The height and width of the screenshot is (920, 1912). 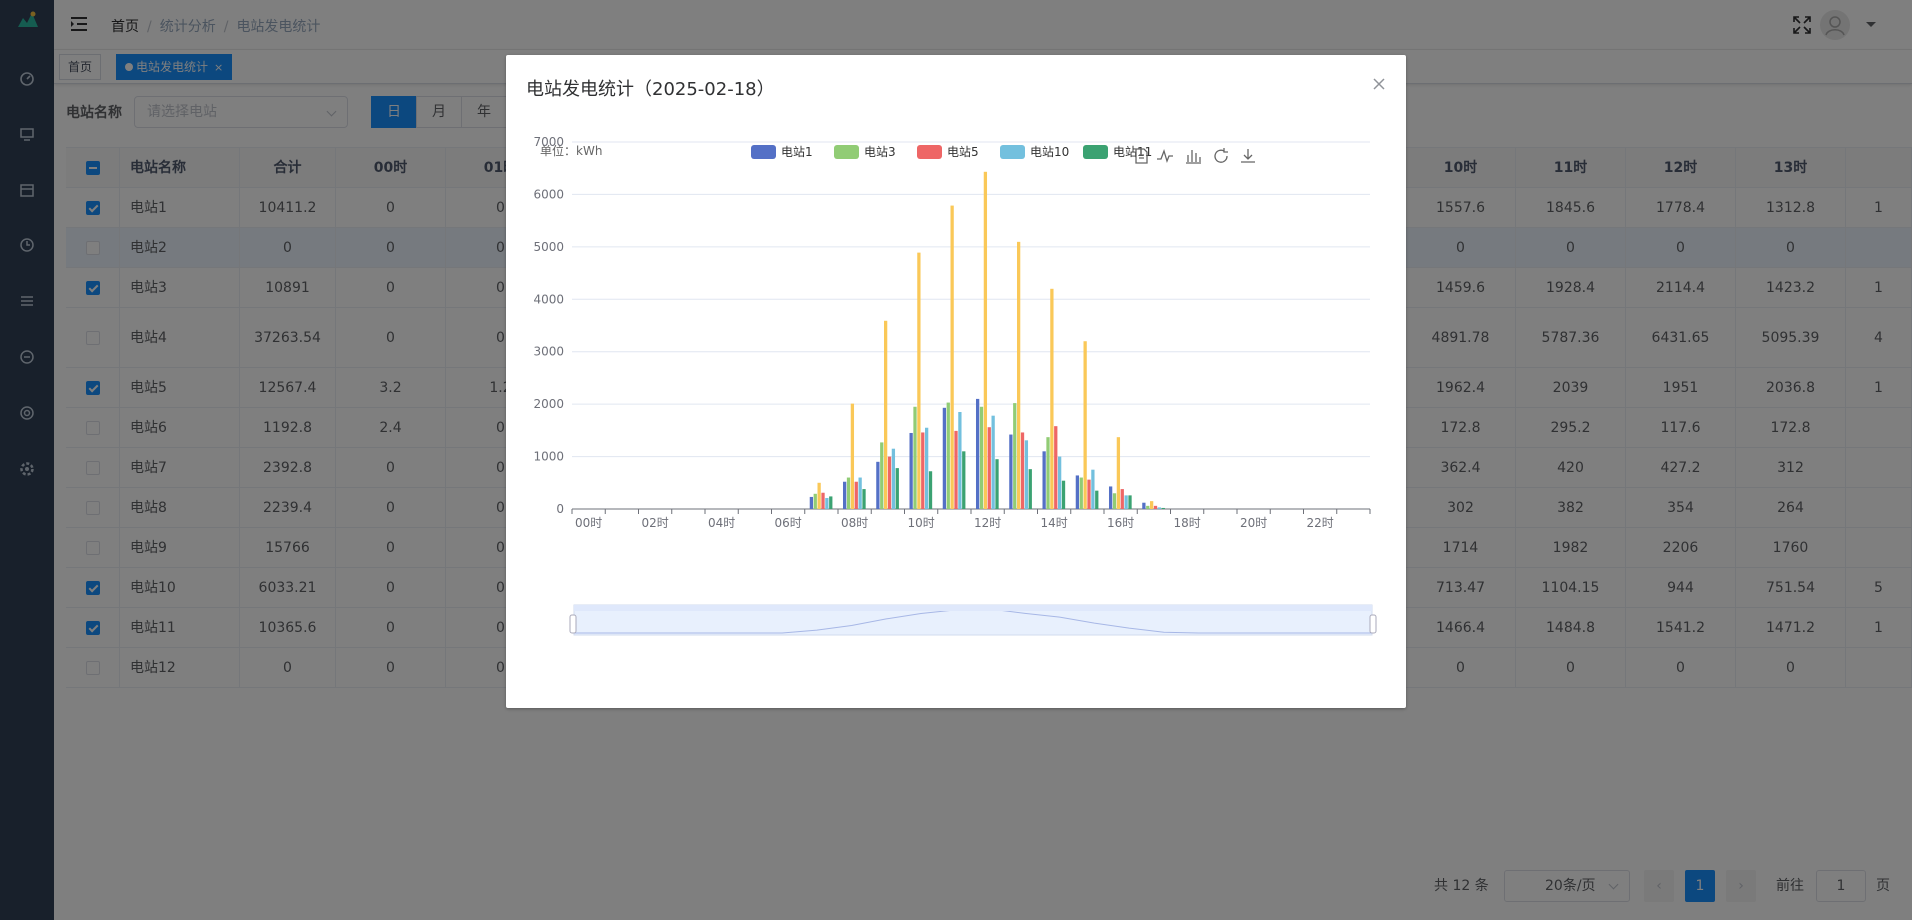 I want to click on x-tick-label: 18时, so click(x=1186, y=523).